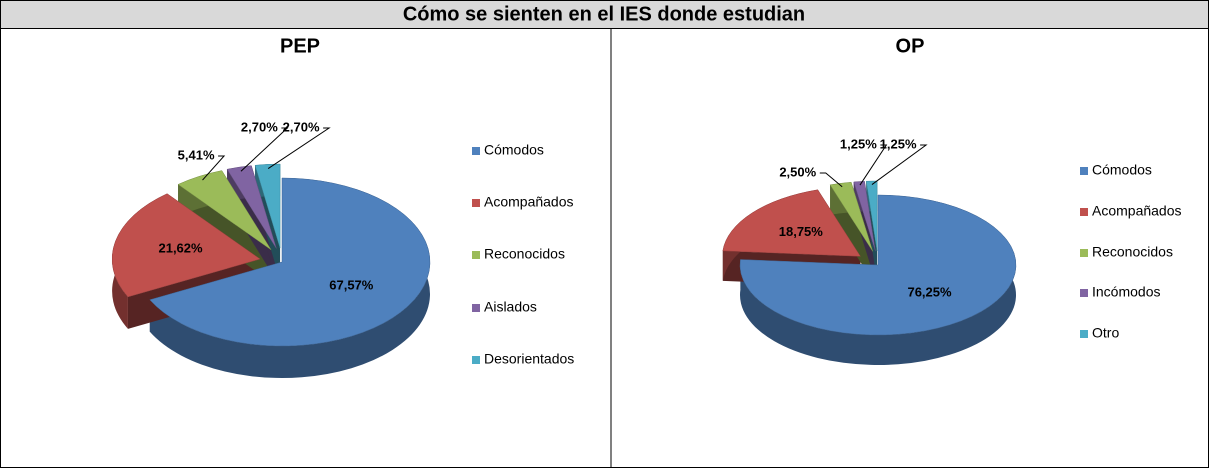 Image resolution: width=1209 pixels, height=468 pixels. I want to click on header, so click(604, 14).